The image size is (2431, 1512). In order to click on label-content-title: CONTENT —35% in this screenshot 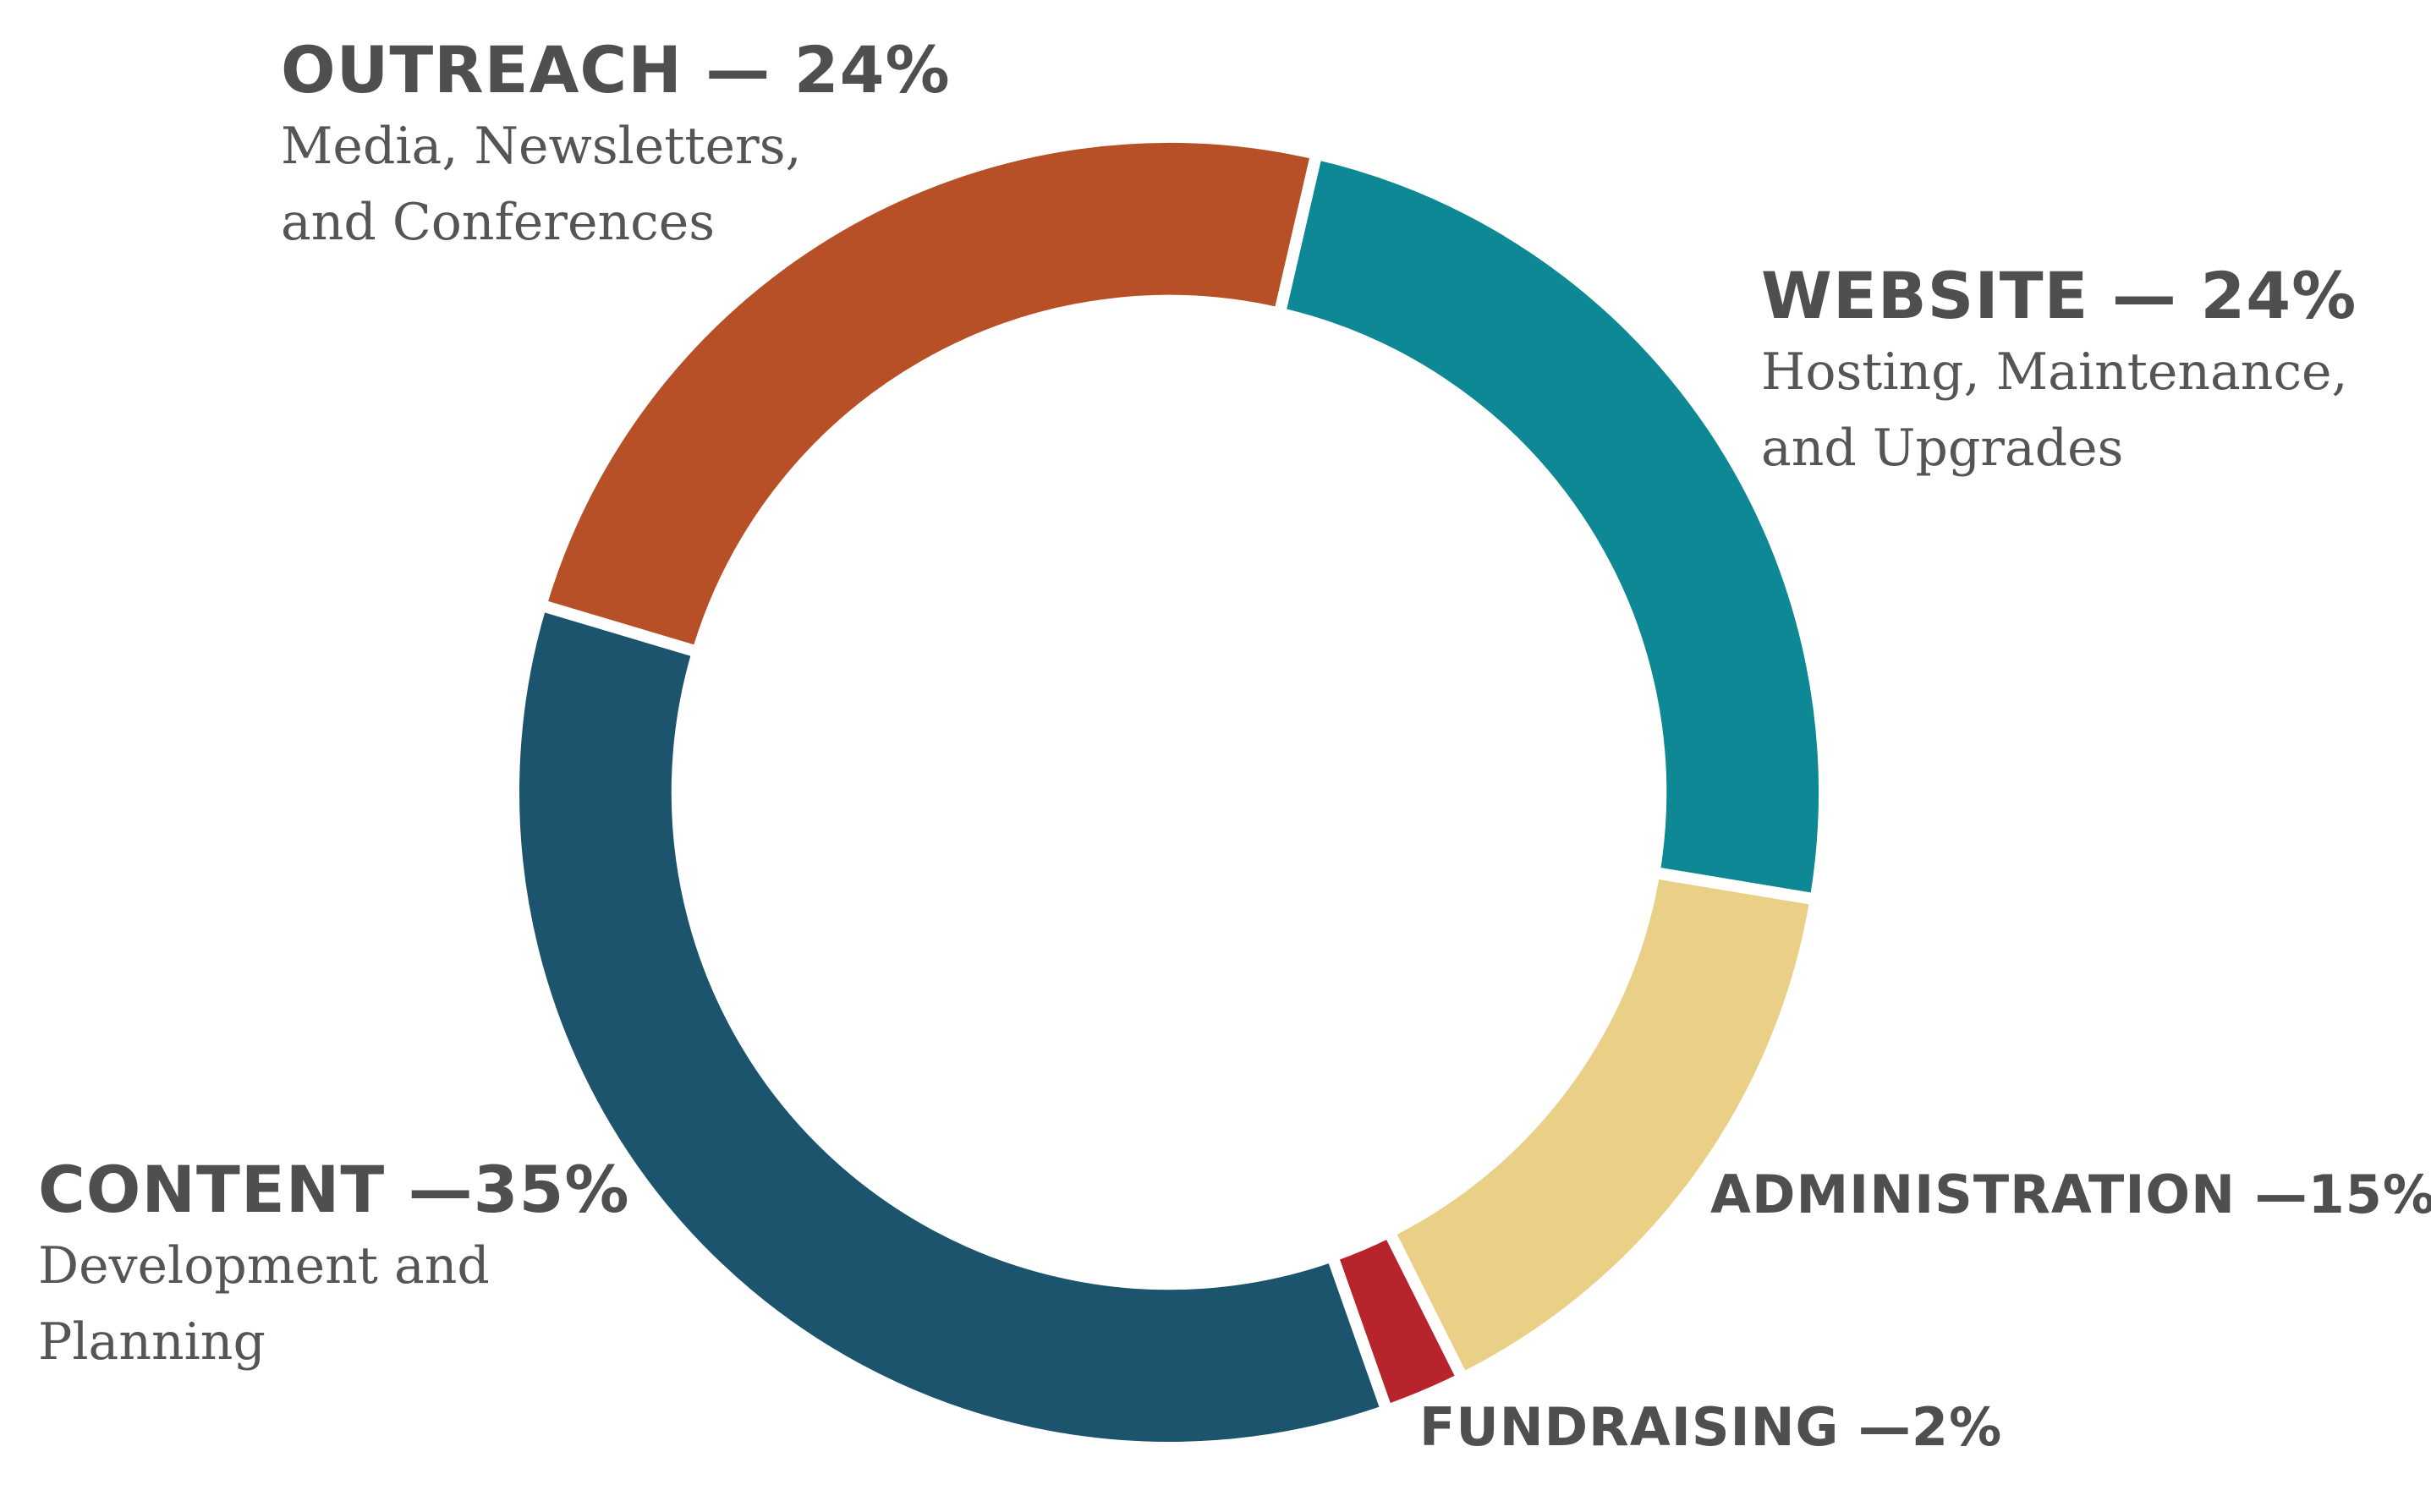, I will do `click(334, 1189)`.